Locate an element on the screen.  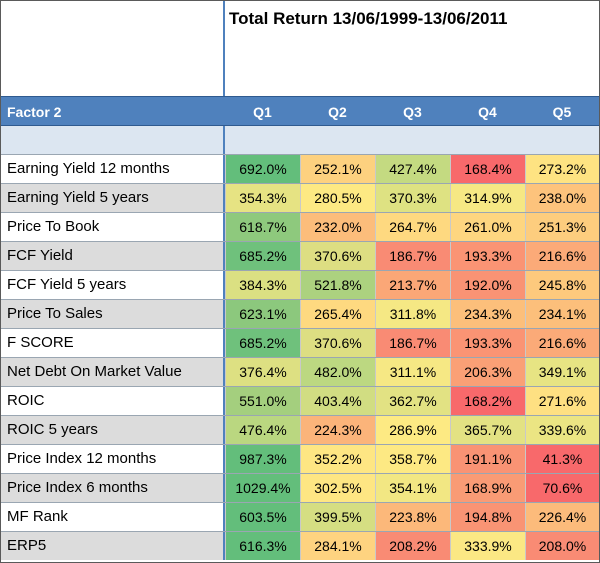
table-cell-q4: 192.0% is located at coordinates (487, 285).